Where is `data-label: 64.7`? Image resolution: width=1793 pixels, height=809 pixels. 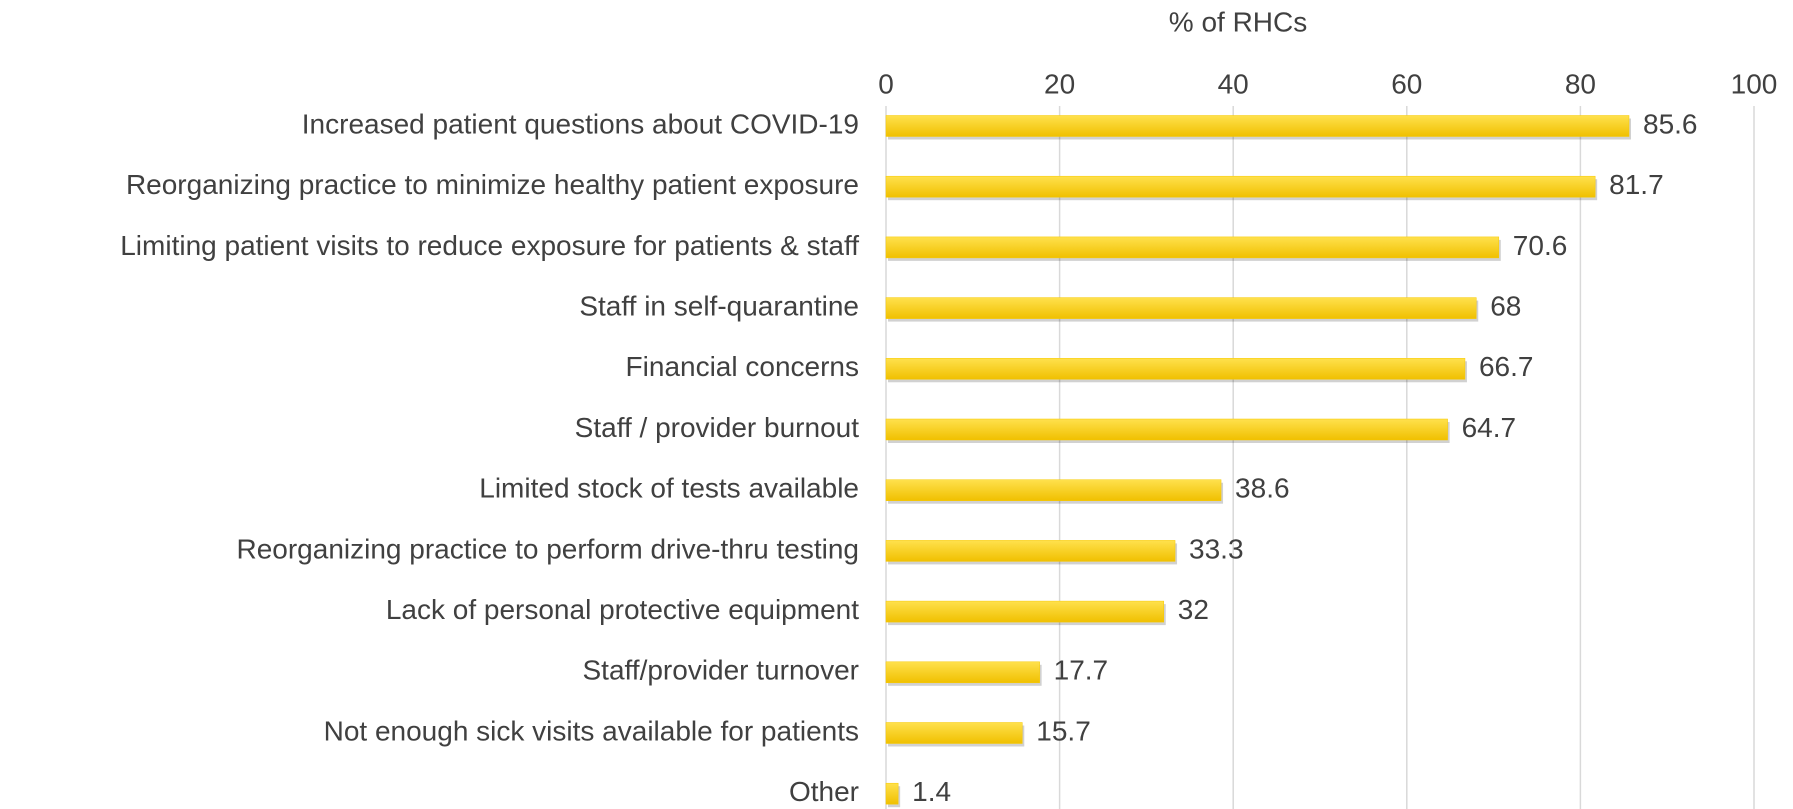
data-label: 64.7 is located at coordinates (1489, 427).